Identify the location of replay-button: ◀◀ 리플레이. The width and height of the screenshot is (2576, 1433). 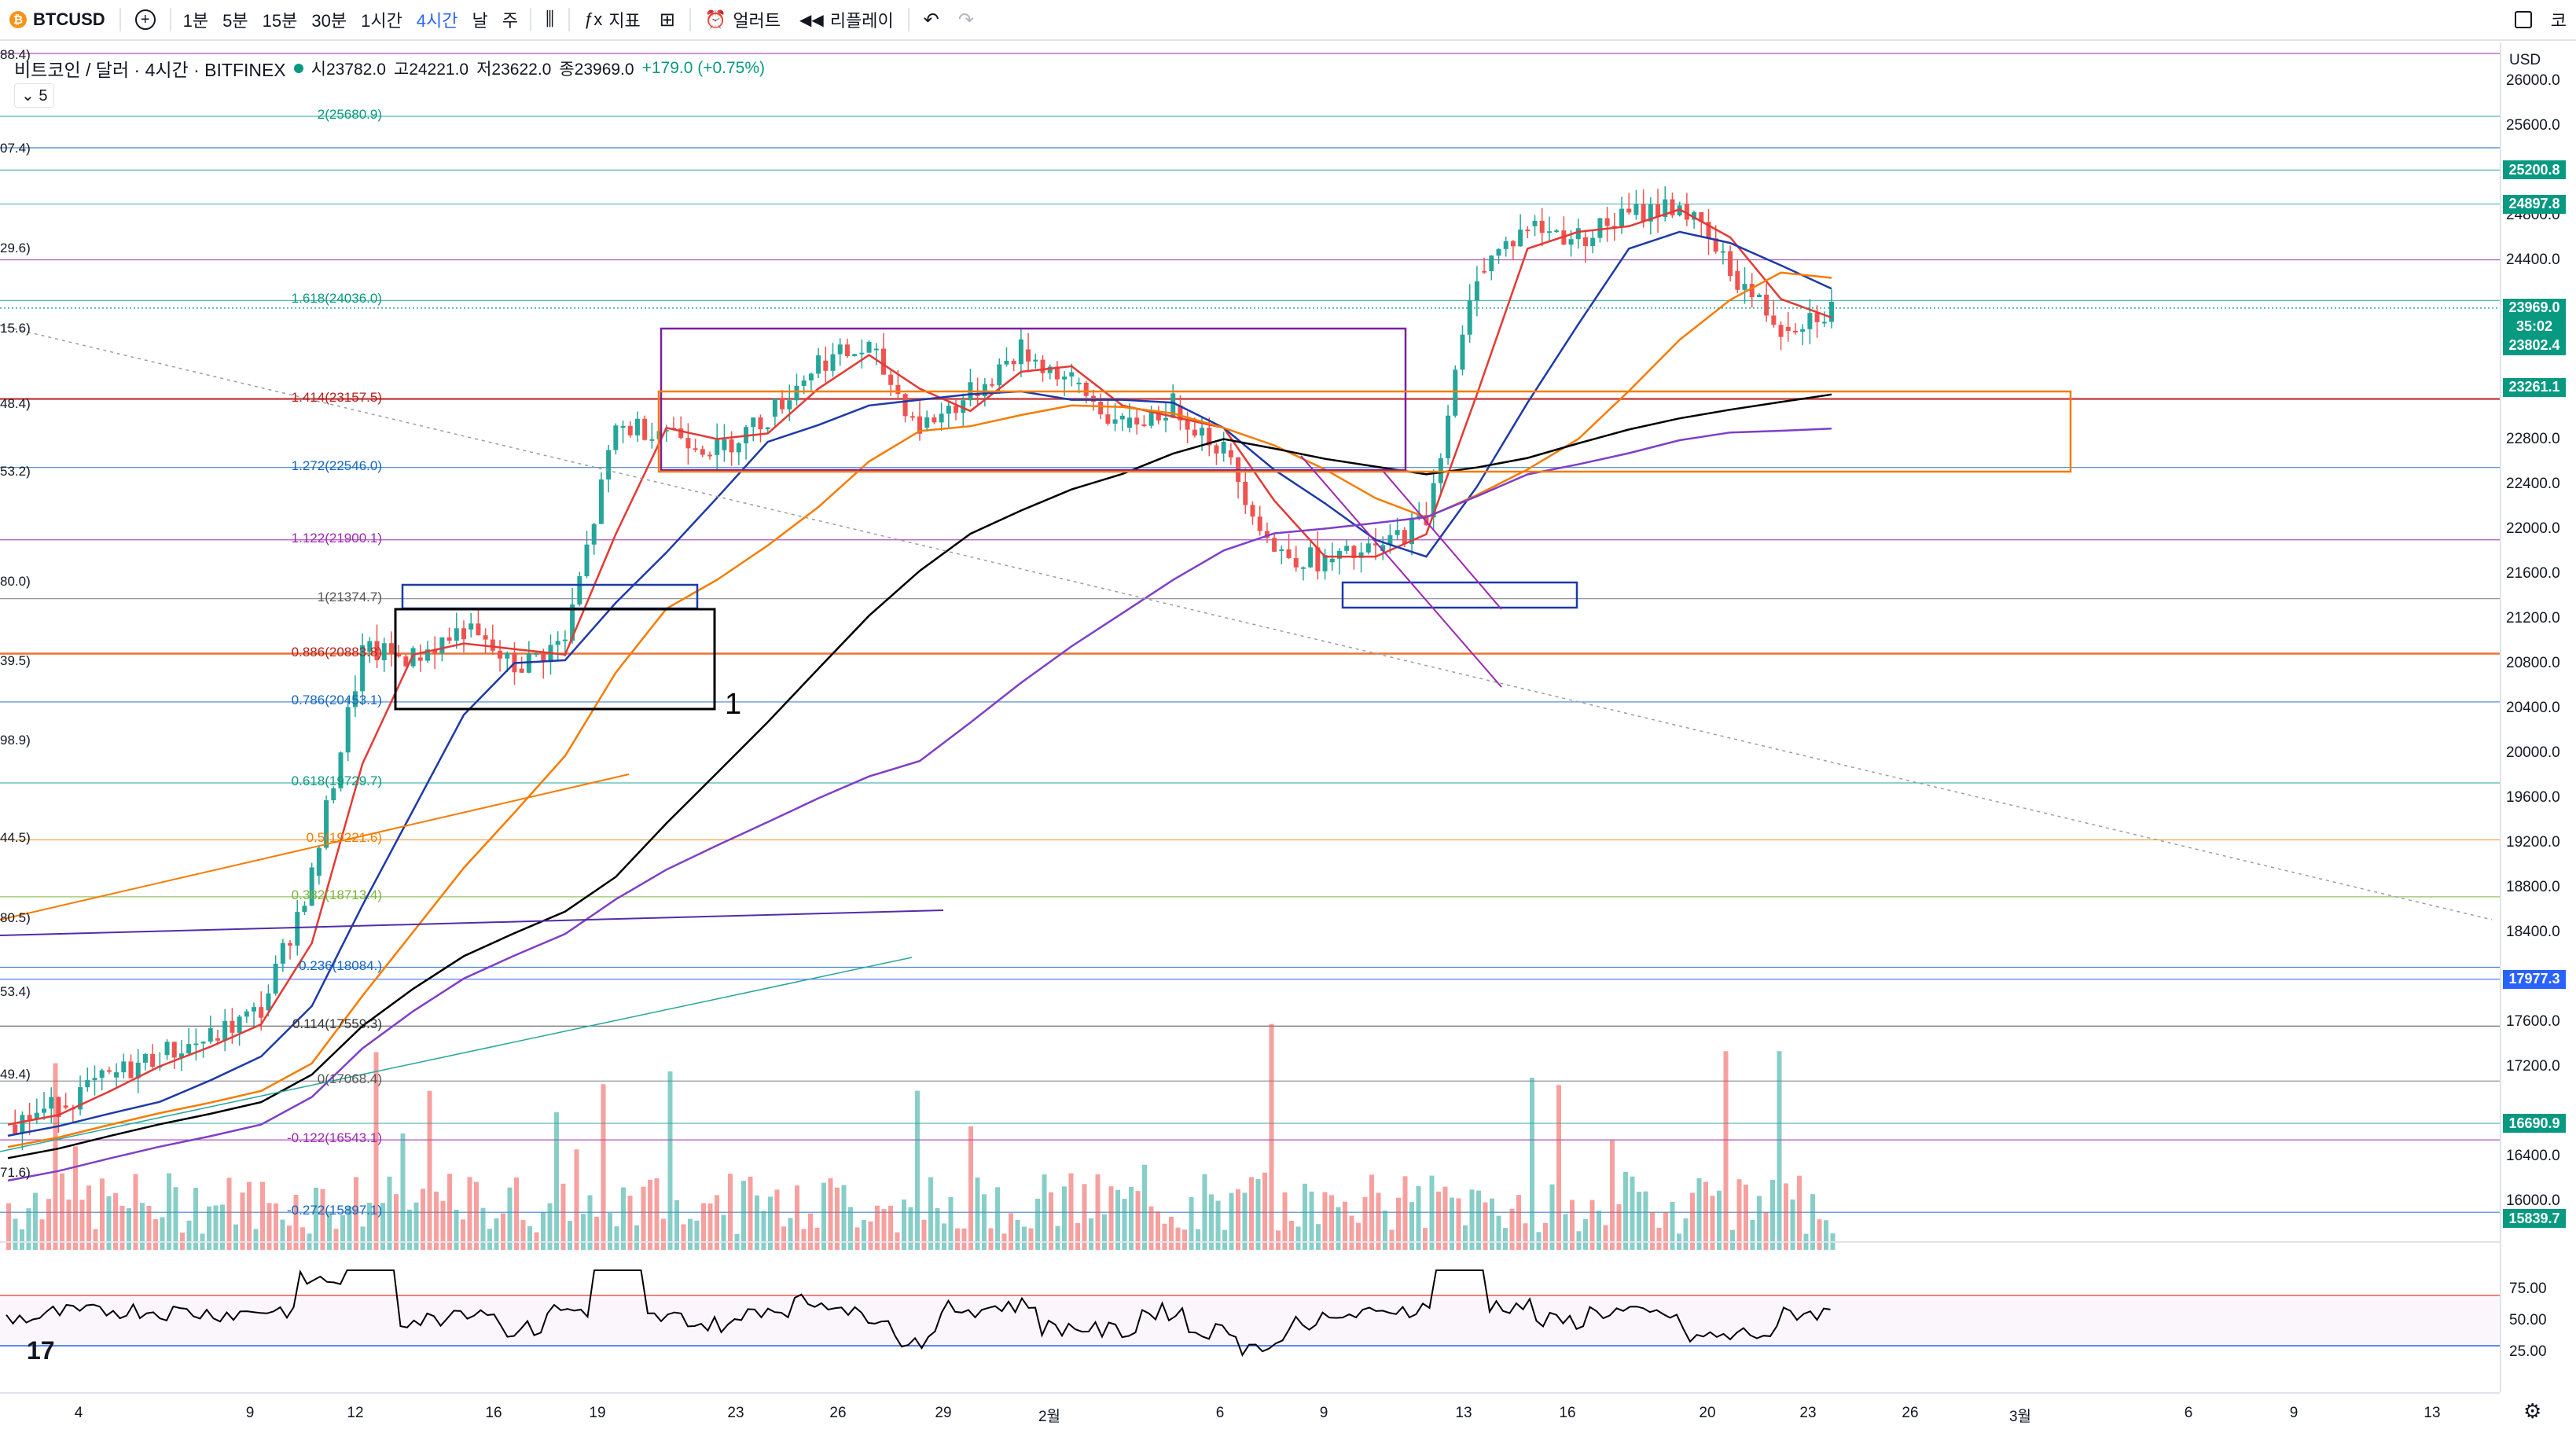
(846, 20).